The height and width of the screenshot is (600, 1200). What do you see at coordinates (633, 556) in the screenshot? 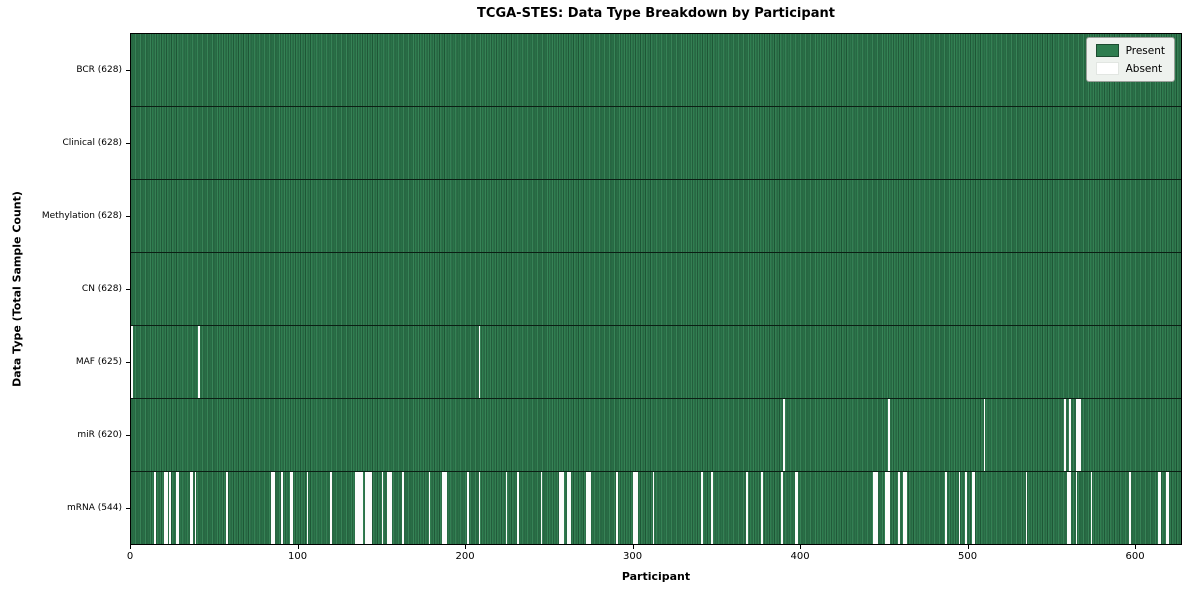
I see `x-tick-label-300: 300` at bounding box center [633, 556].